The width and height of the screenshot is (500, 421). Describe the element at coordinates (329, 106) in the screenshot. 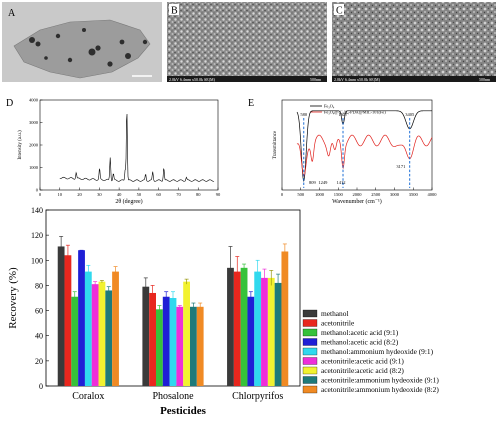

I see `ftir-legend-label: Fe₃O₄` at that location.